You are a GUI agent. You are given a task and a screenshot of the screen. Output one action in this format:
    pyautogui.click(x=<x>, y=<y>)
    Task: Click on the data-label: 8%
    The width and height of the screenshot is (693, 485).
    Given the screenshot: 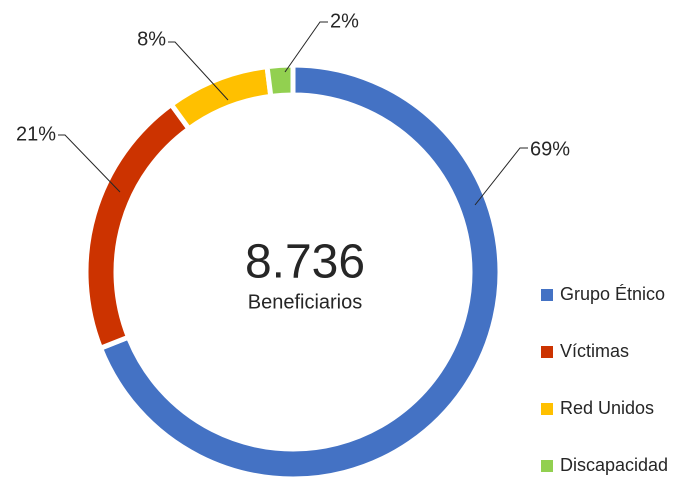 What is the action you would take?
    pyautogui.click(x=151, y=39)
    